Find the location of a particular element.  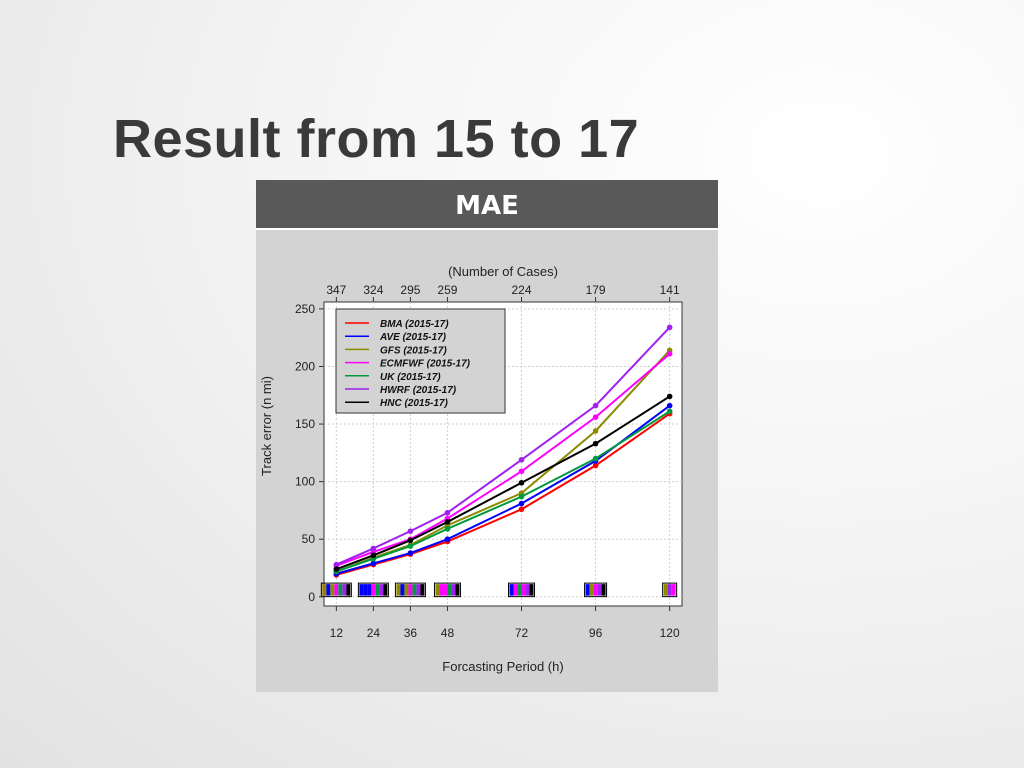

x-axis-label: Forcasting Period (h) is located at coordinates (502, 666).